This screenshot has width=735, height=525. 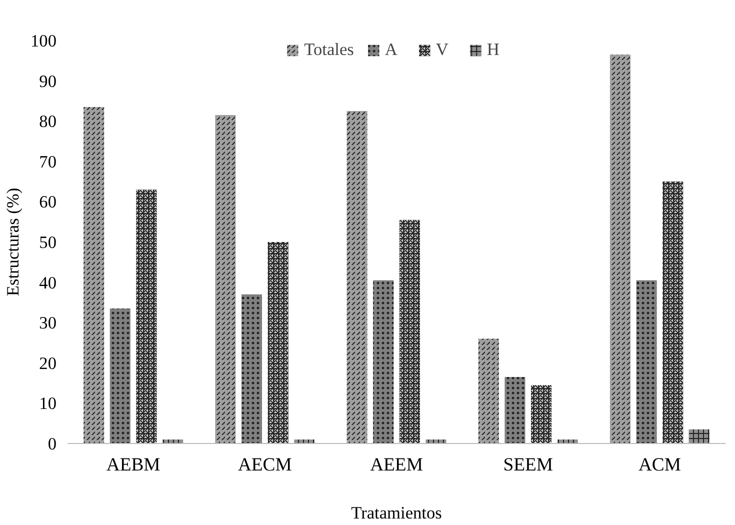 What do you see at coordinates (47, 242) in the screenshot?
I see `y-tick-label: 50` at bounding box center [47, 242].